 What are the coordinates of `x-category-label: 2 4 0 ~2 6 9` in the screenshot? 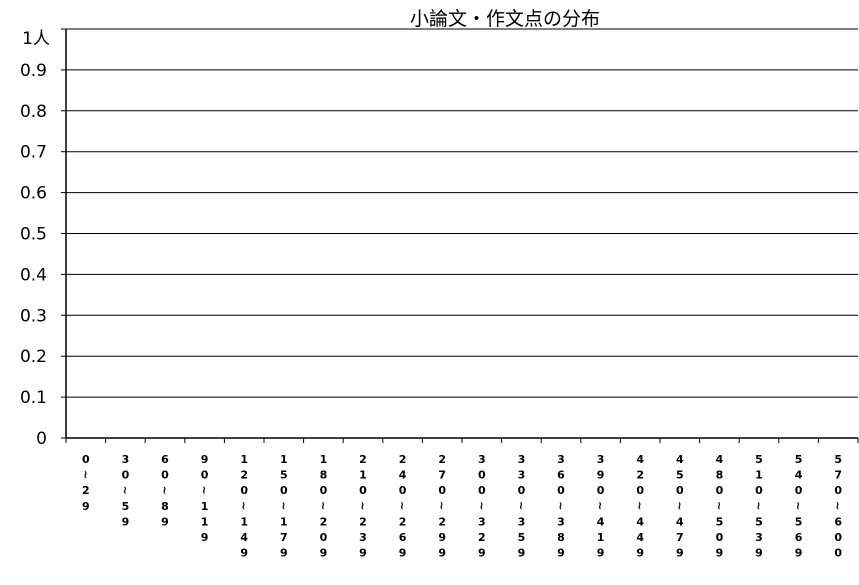 It's located at (402, 506).